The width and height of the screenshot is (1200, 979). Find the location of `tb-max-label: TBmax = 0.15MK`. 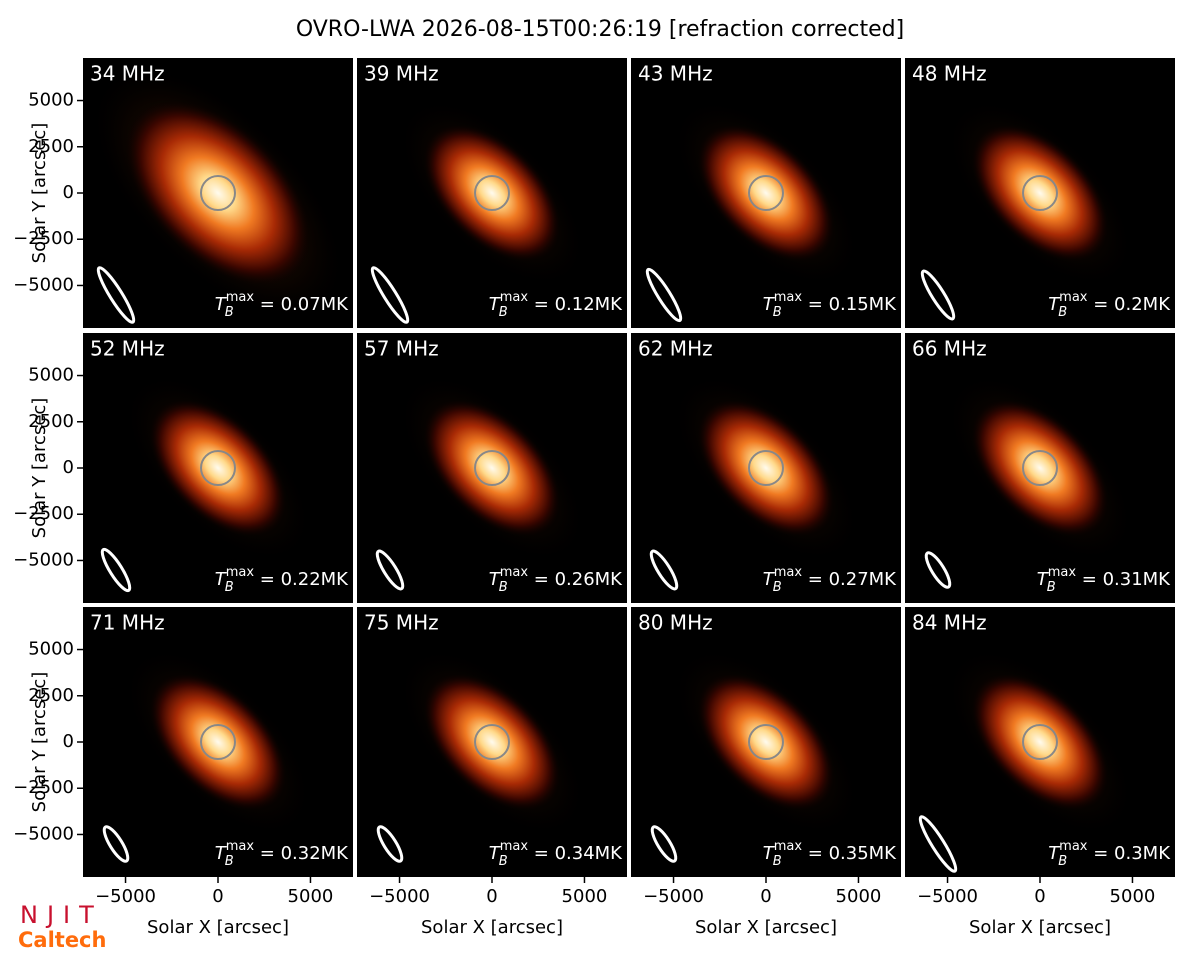

tb-max-label: TBmax = 0.15MK is located at coordinates (830, 305).